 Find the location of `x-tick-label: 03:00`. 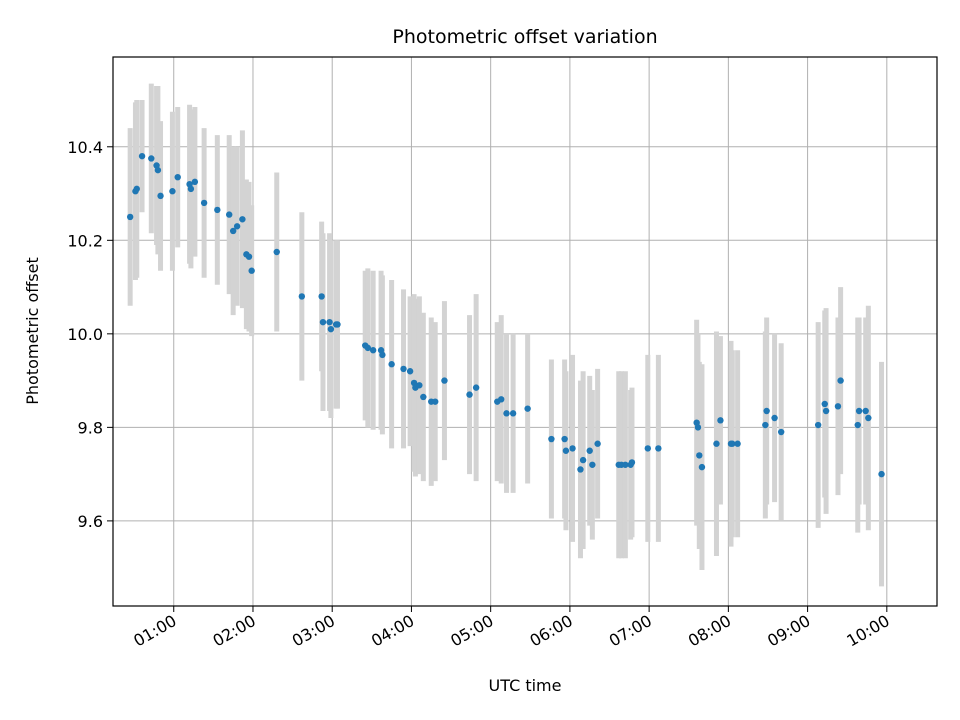

x-tick-label: 03:00 is located at coordinates (313, 631).